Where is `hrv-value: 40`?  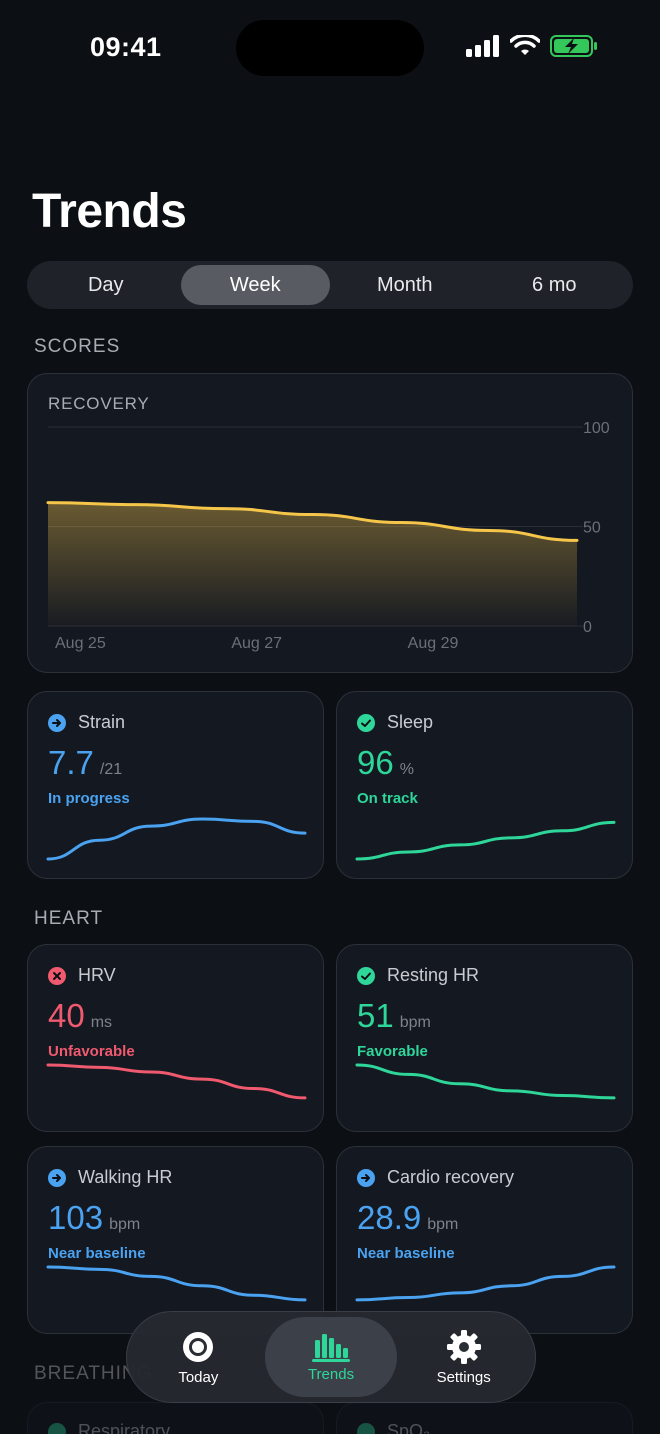
hrv-value: 40 is located at coordinates (66, 1015).